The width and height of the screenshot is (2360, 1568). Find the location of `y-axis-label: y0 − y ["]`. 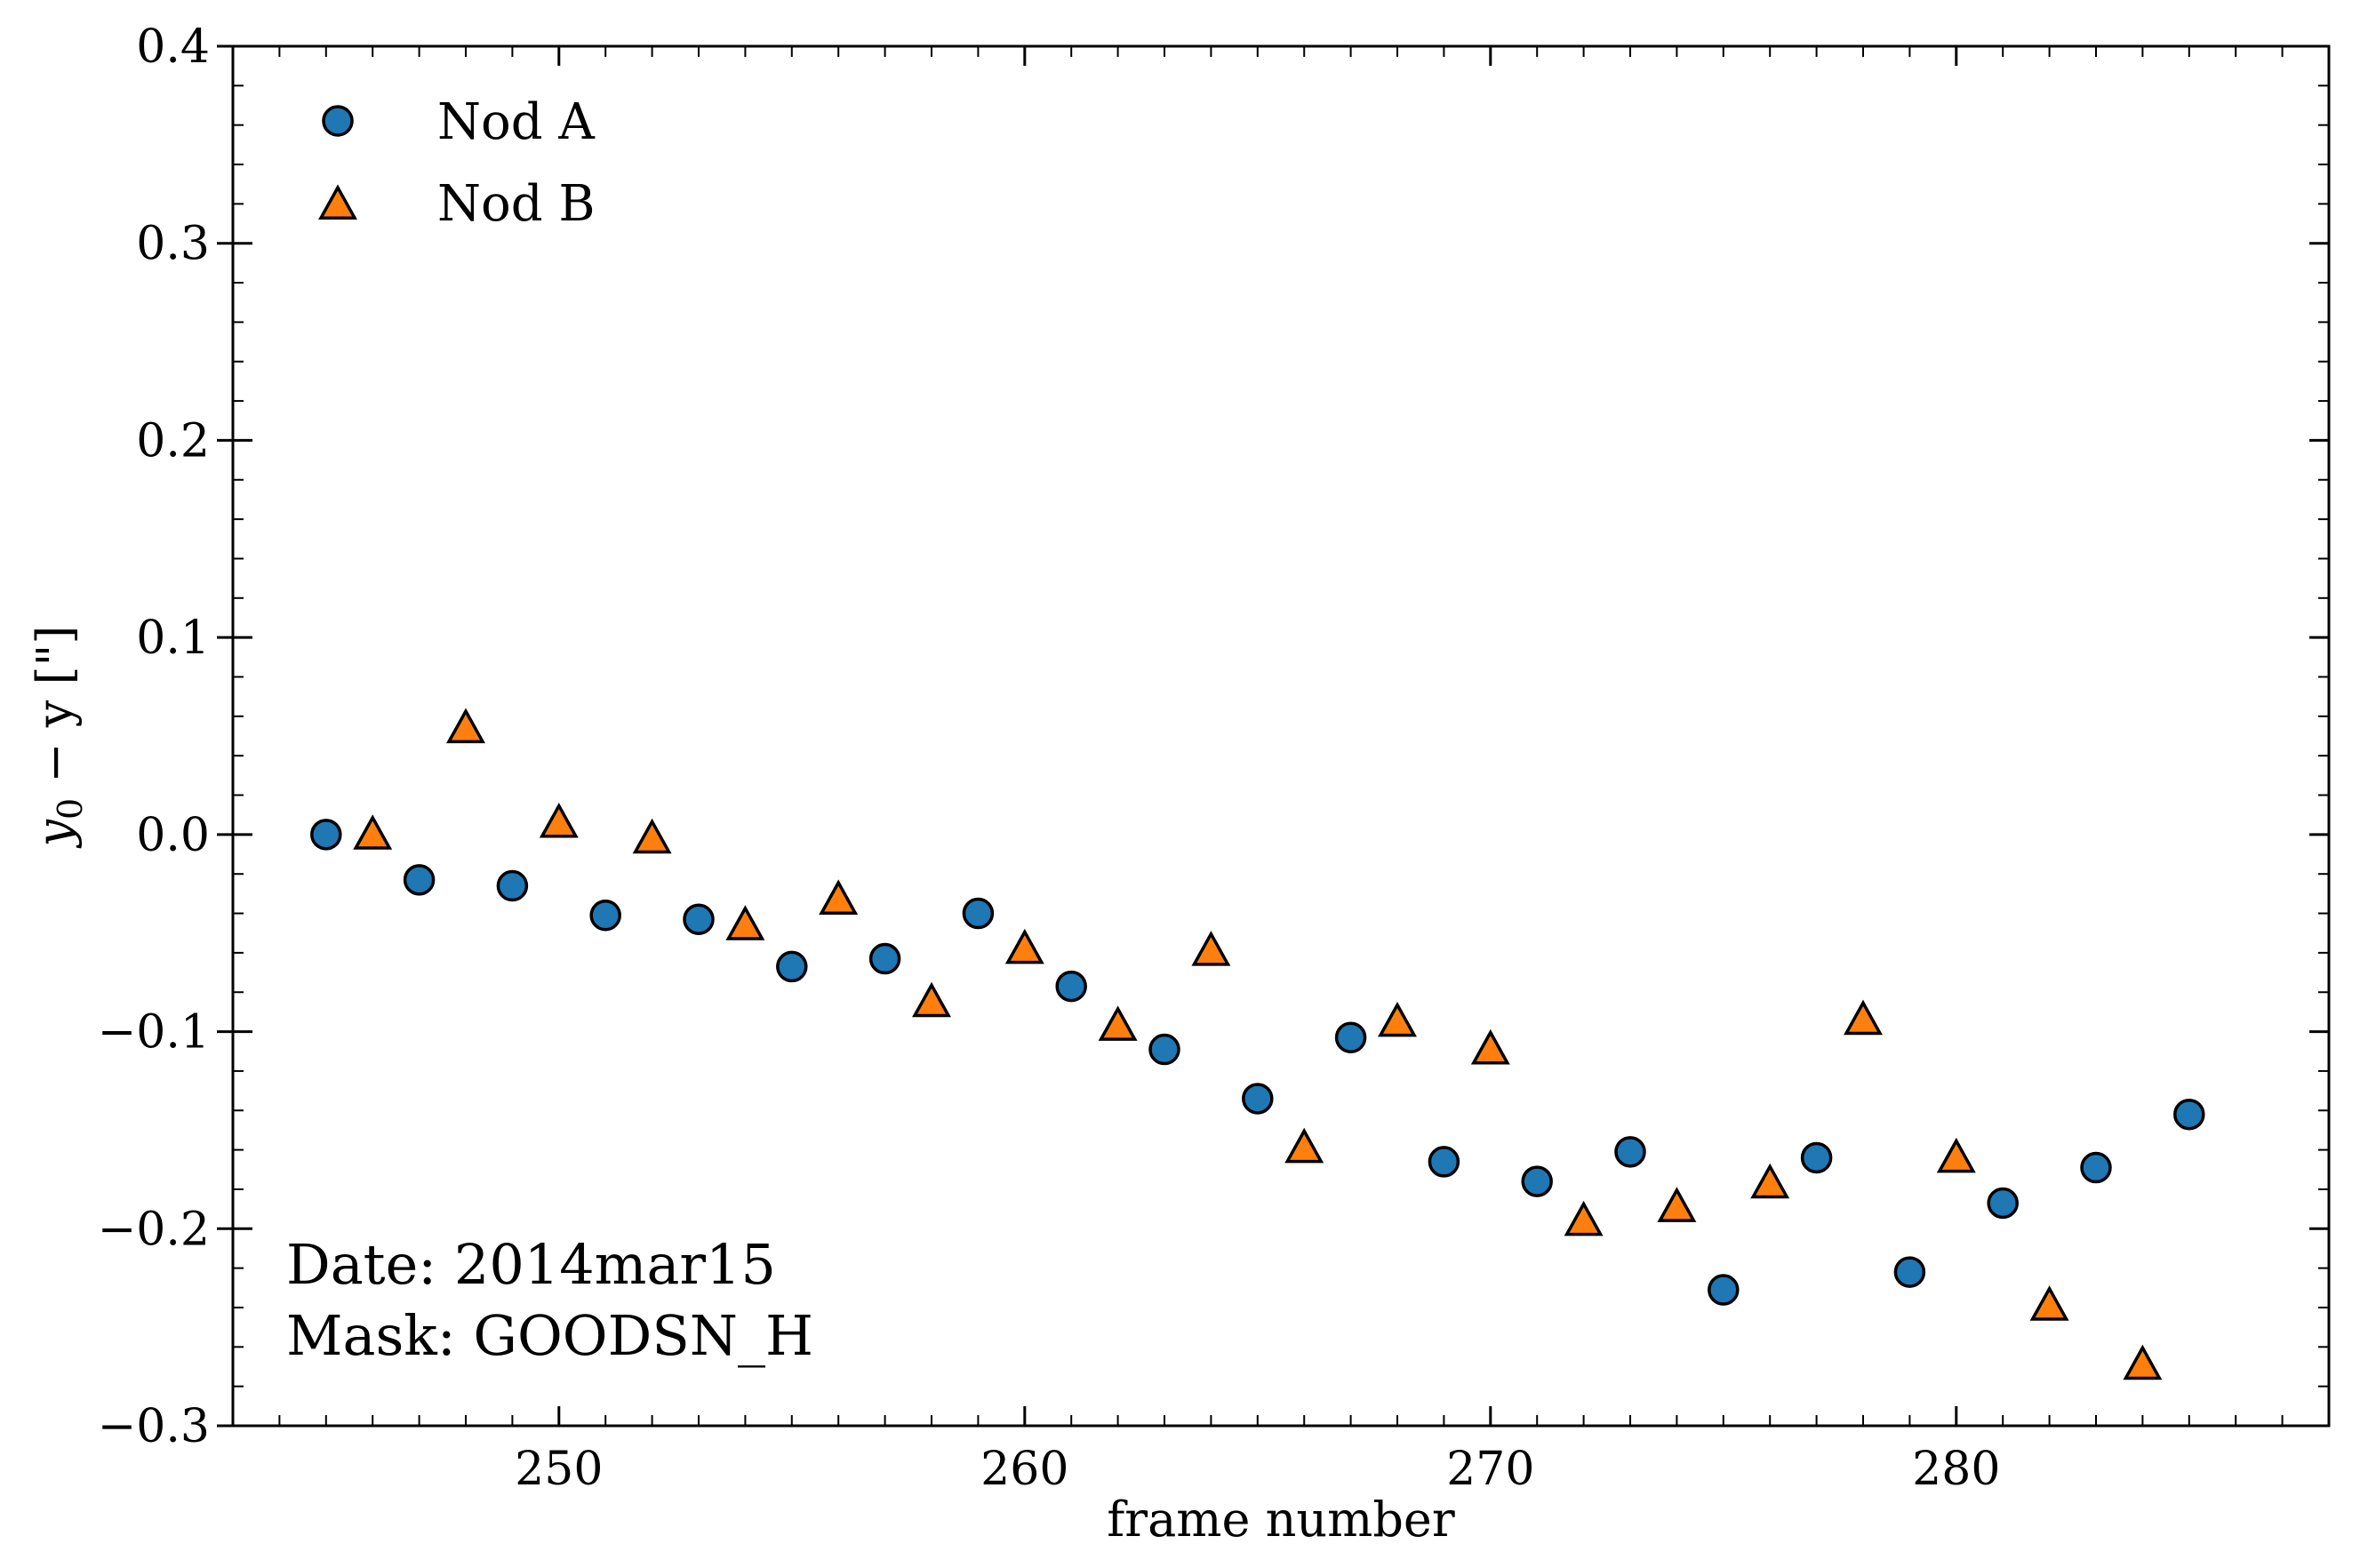

y-axis-label: y0 − y ["] is located at coordinates (58, 737).